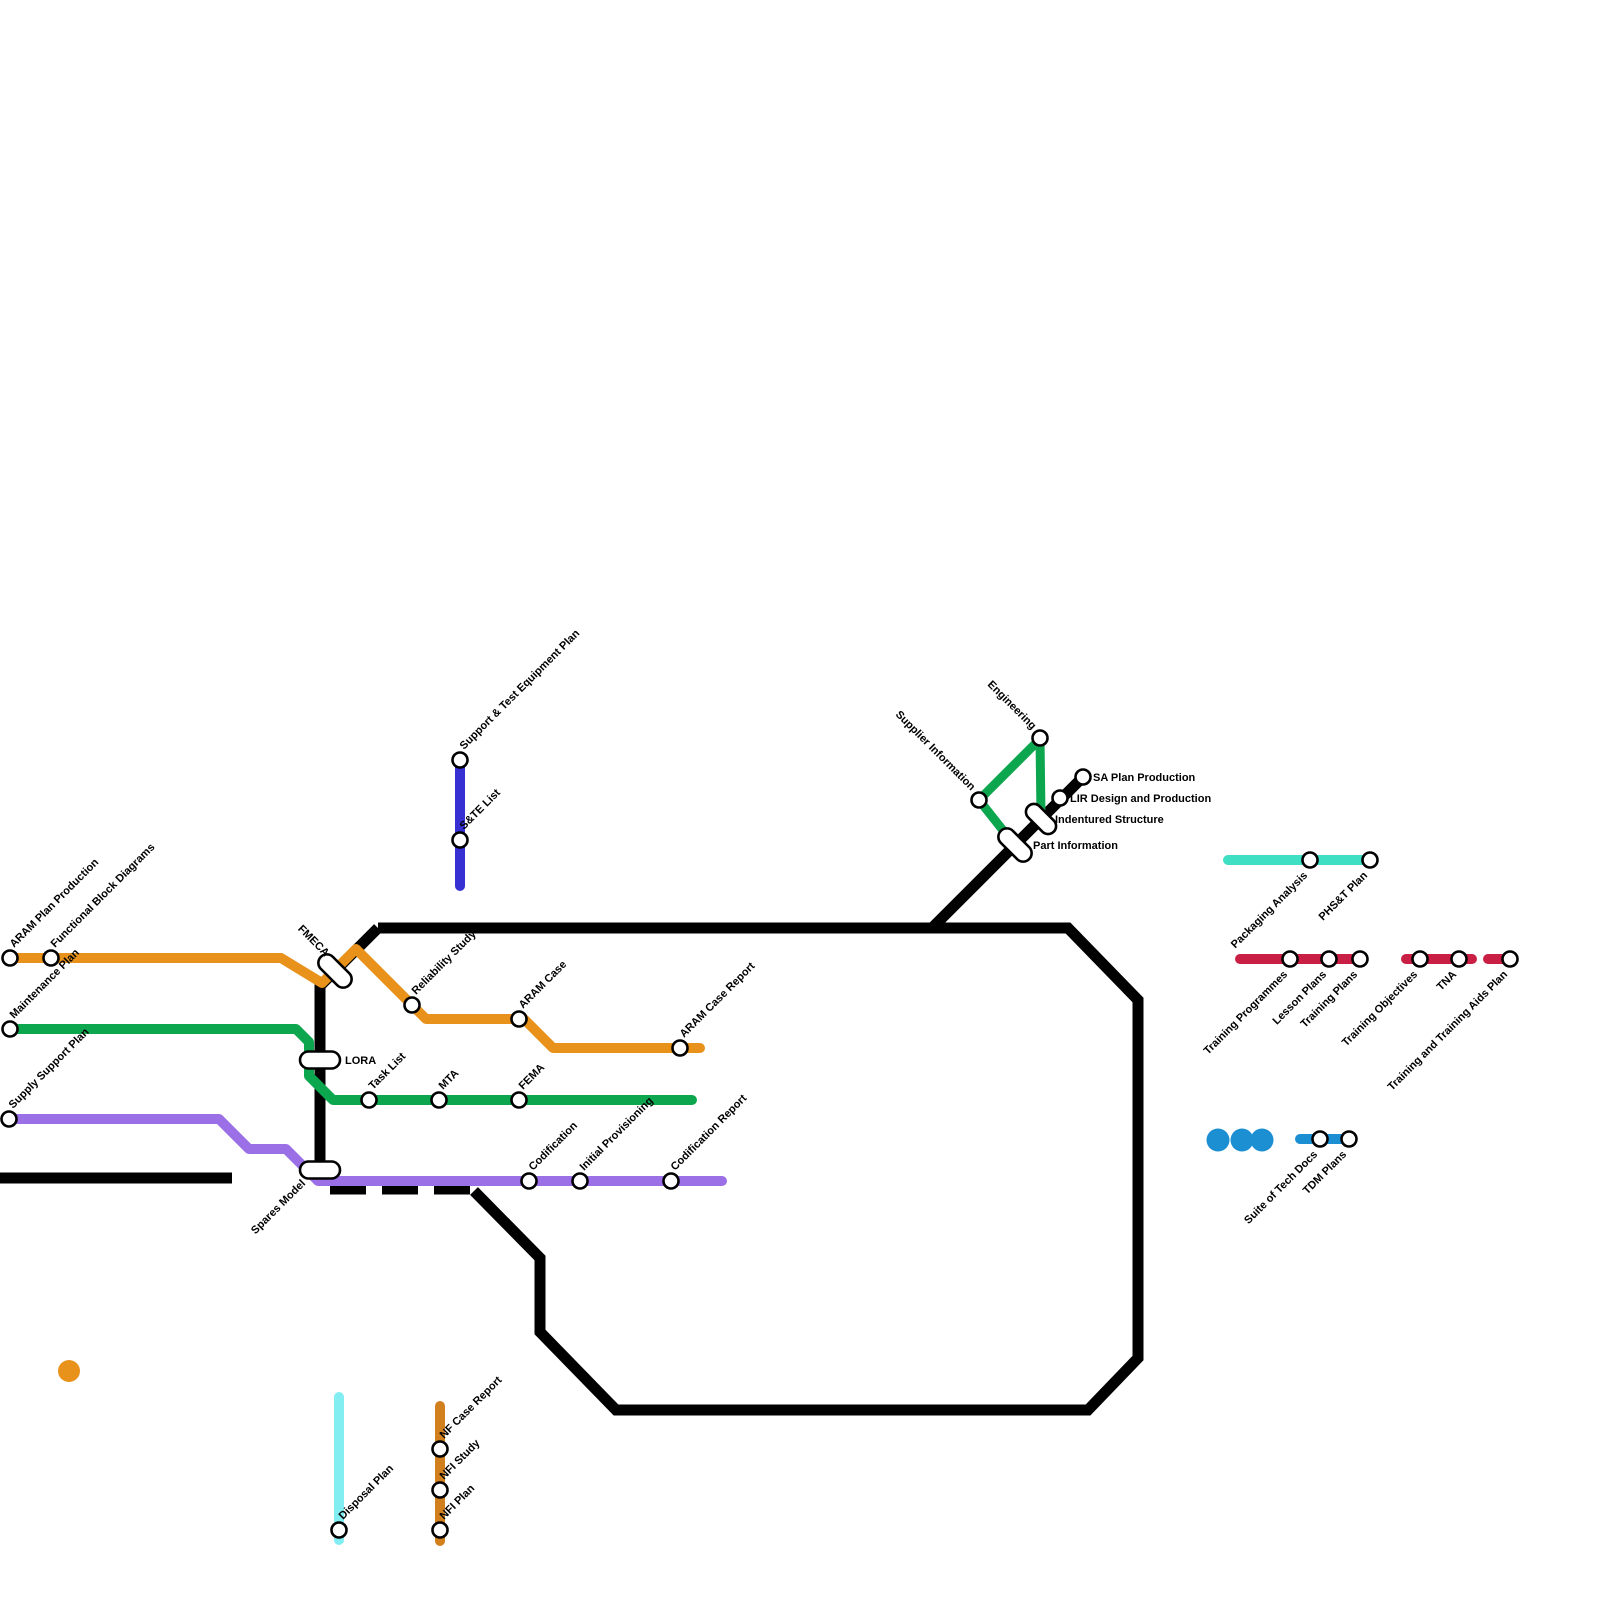 The width and height of the screenshot is (1600, 1600). I want to click on station-nfi-plan, so click(440, 1530).